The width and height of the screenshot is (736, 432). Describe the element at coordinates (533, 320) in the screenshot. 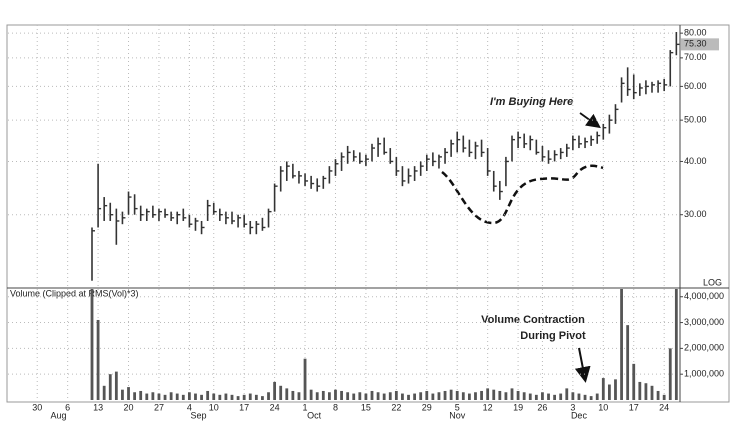

I see `annotation: Volume Contraction` at that location.